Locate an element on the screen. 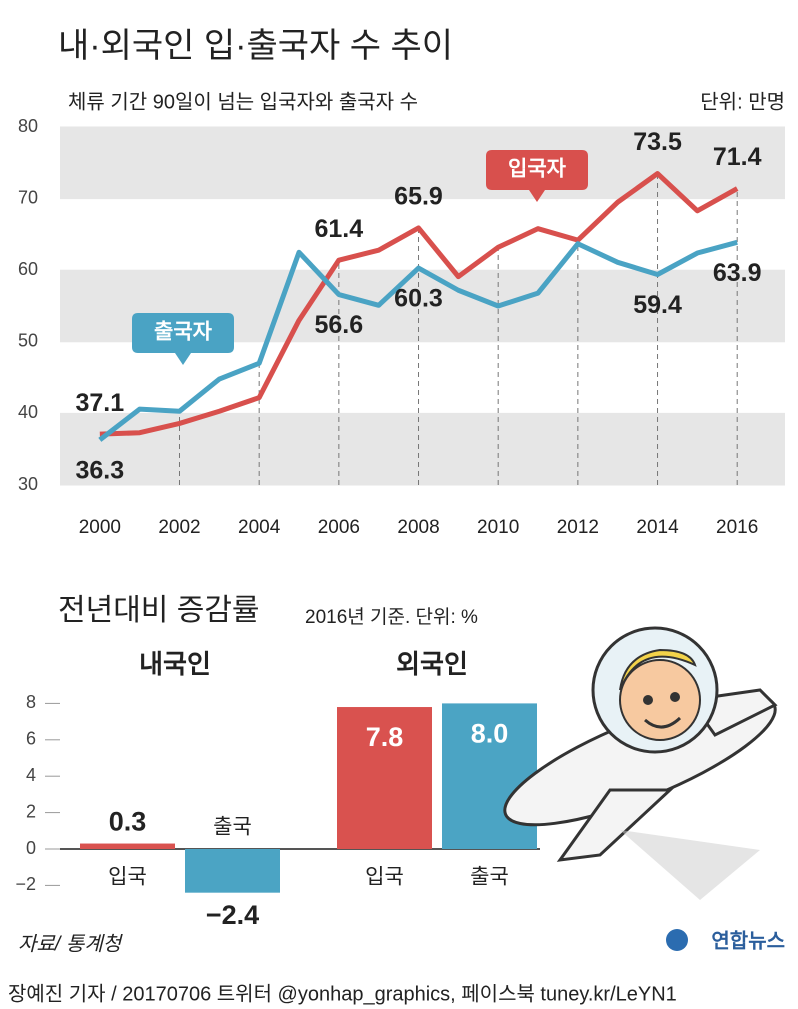 This screenshot has width=798, height=1009. logo-icon is located at coordinates (677, 940).